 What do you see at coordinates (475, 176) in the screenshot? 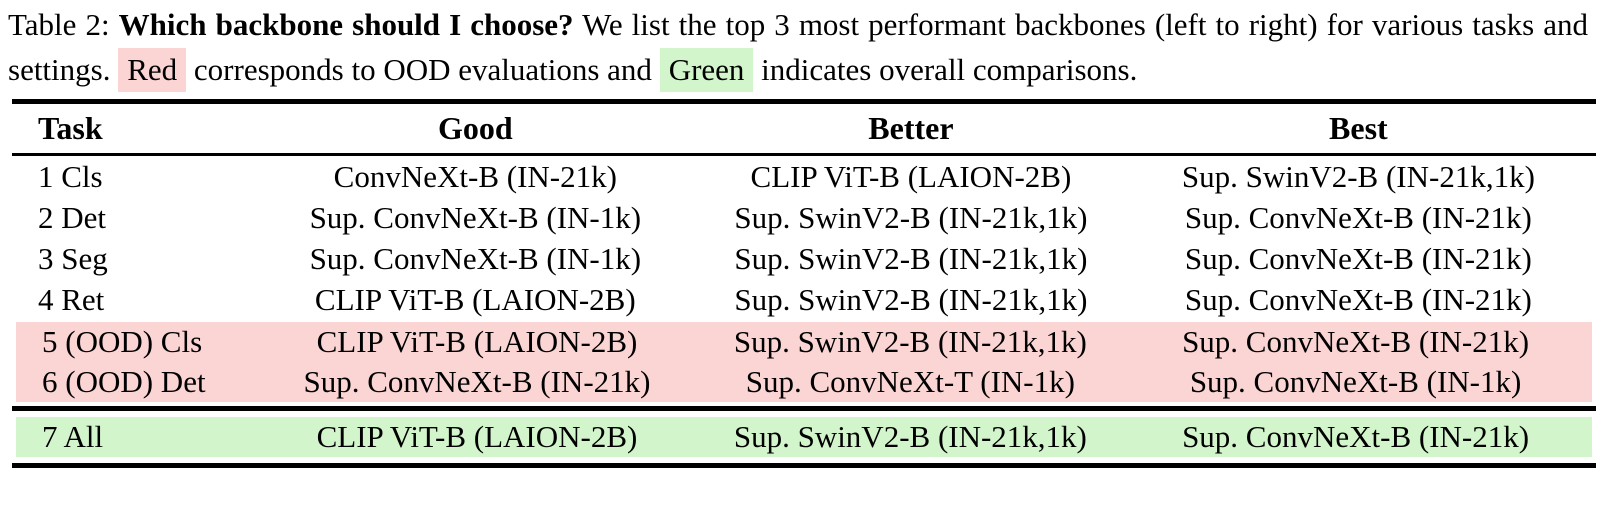
I see `good-cell: ConvNeXt-B (IN-21k)` at bounding box center [475, 176].